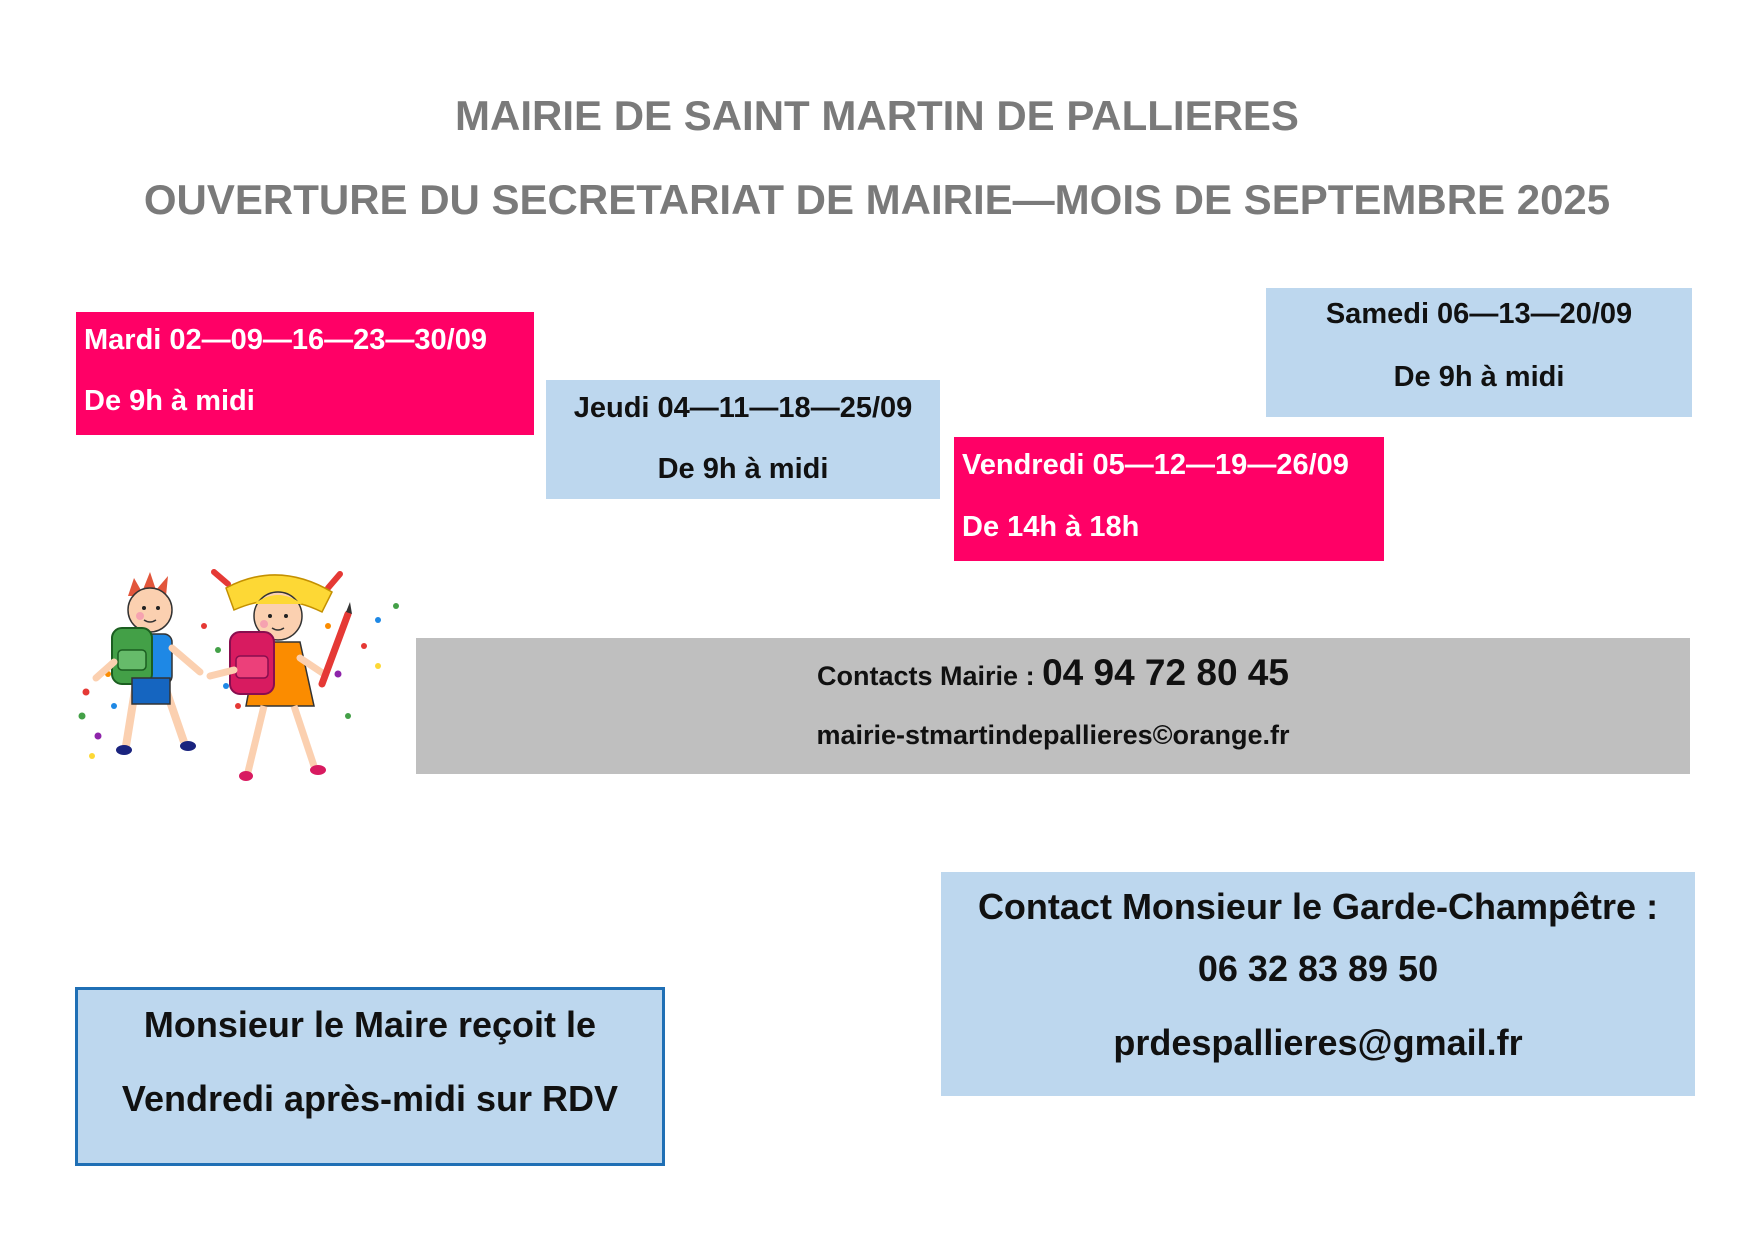 The image size is (1754, 1240). Describe the element at coordinates (1155, 465) in the screenshot. I see `schedule-day: Vendredi 05—12—19—26/09` at that location.